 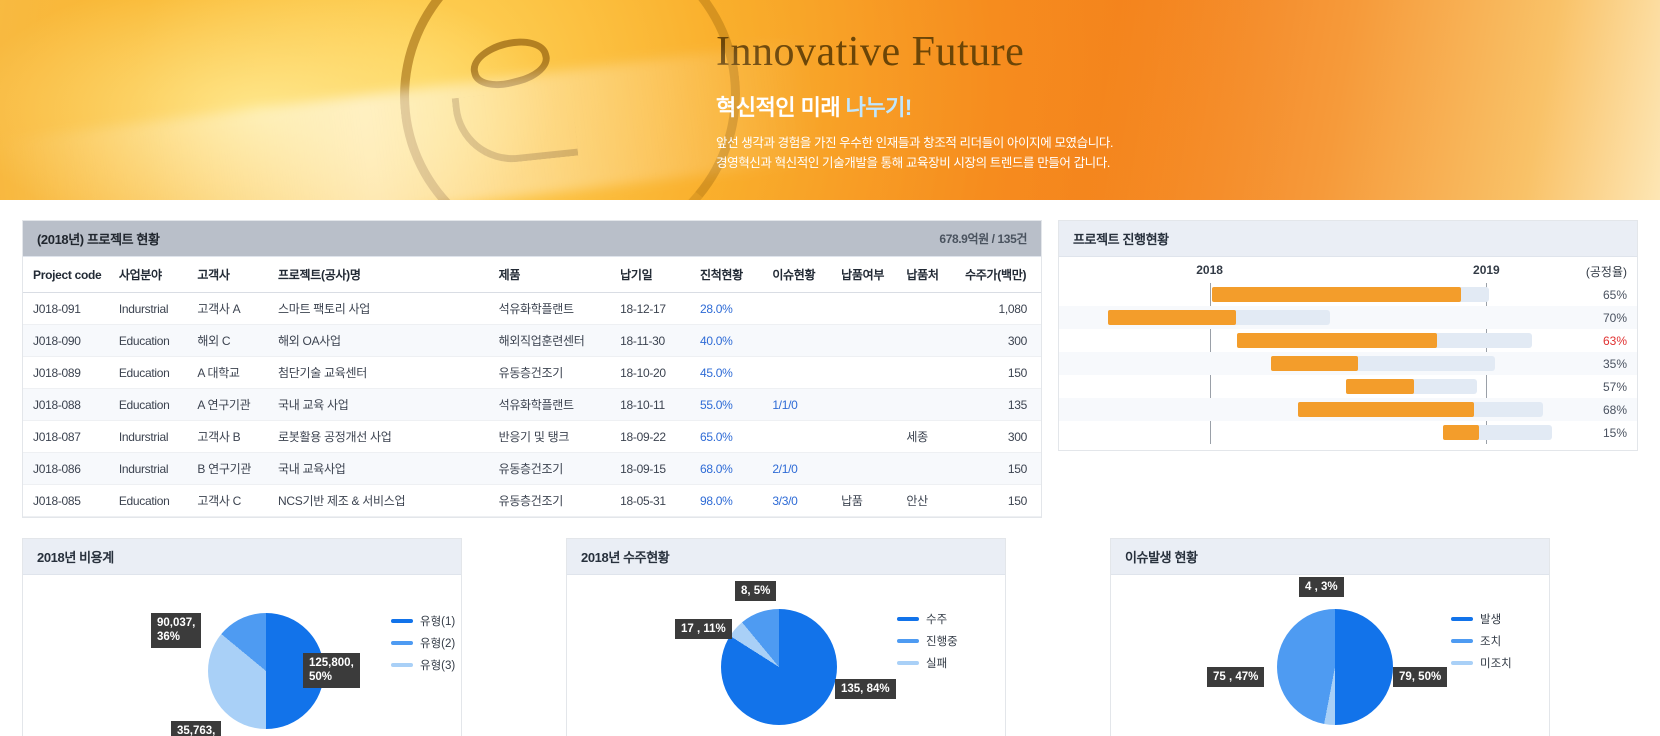 I want to click on gantt-progress-rate: 35%, so click(x=1614, y=363).